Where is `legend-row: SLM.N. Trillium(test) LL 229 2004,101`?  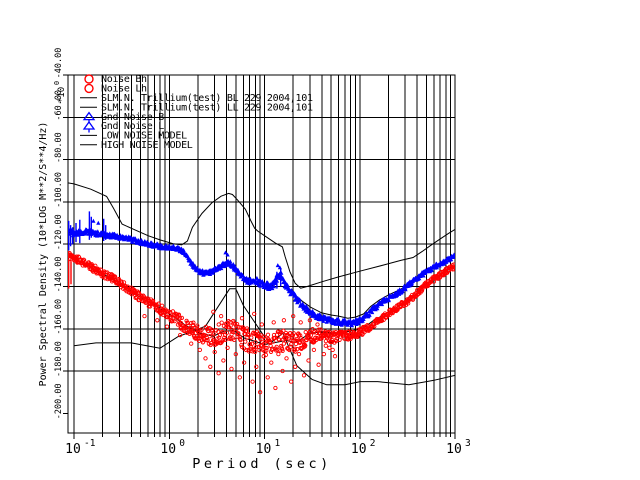
legend-row: SLM.N. Trillium(test) LL 229 2004,101 is located at coordinates (196, 107).